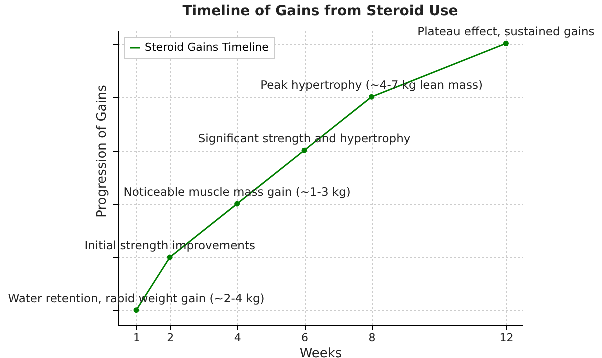 The image size is (602, 358). I want to click on y-axis-title: Progression of Gains, so click(102, 151).